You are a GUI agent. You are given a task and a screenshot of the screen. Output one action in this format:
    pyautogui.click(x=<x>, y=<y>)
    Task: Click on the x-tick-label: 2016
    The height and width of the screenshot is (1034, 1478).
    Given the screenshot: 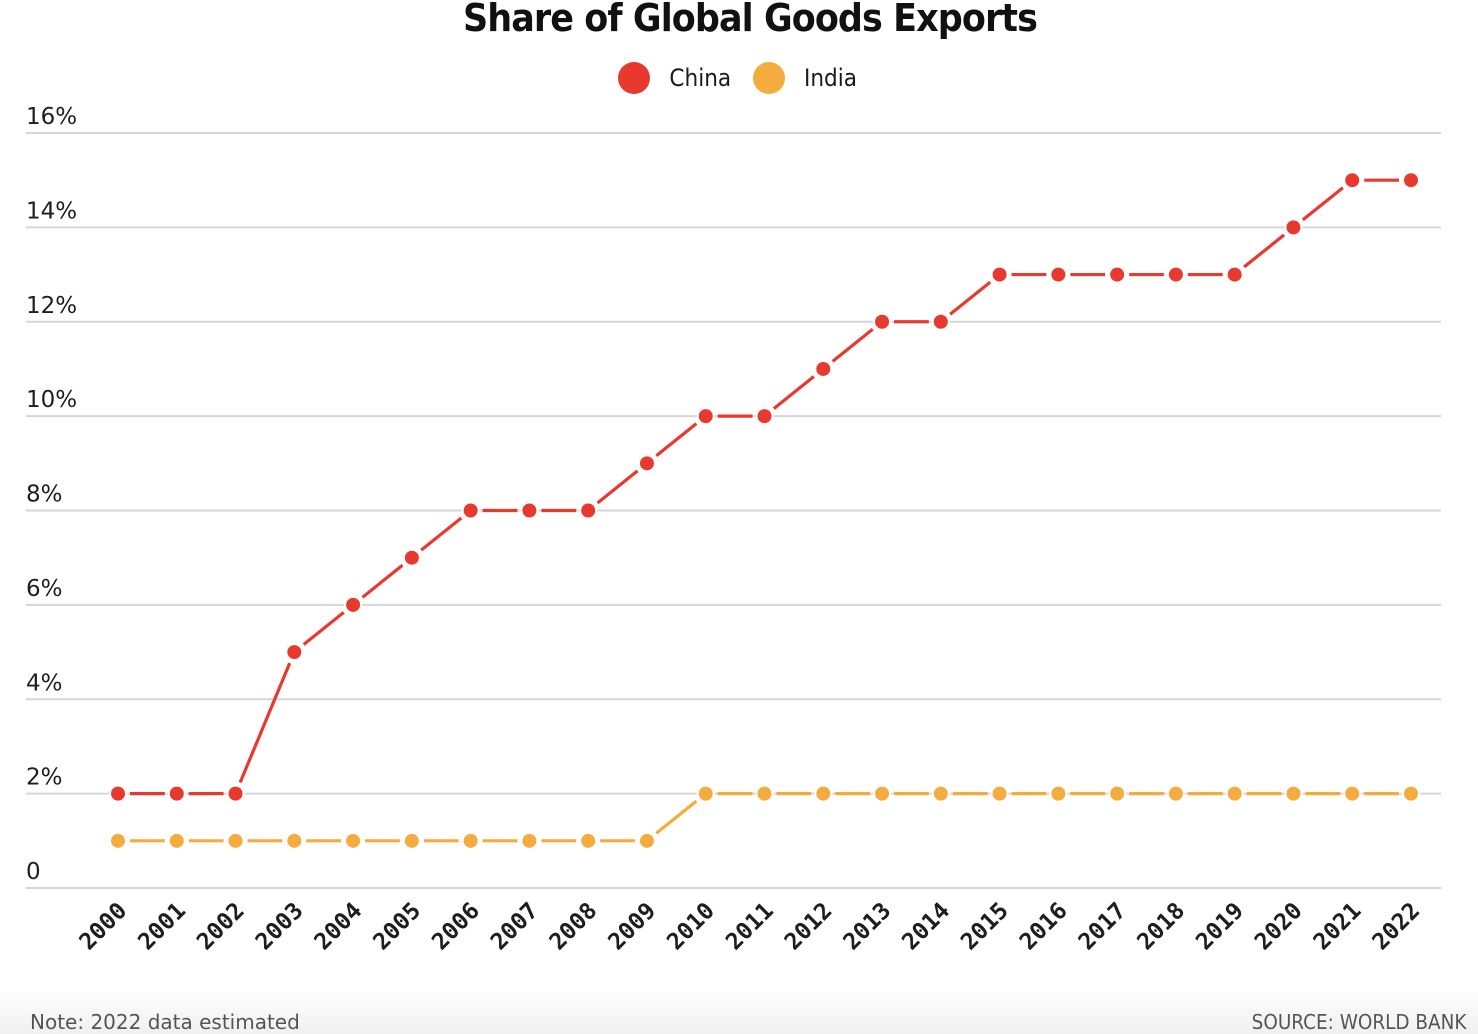 What is the action you would take?
    pyautogui.click(x=1044, y=927)
    